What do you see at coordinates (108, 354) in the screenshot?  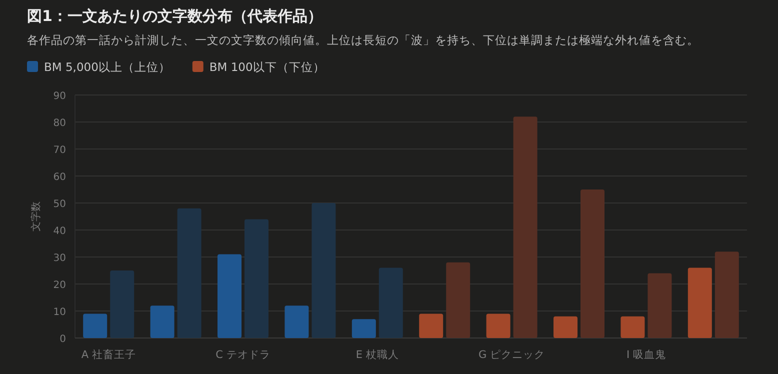 I see `x-tick-label: A 社畜王子` at bounding box center [108, 354].